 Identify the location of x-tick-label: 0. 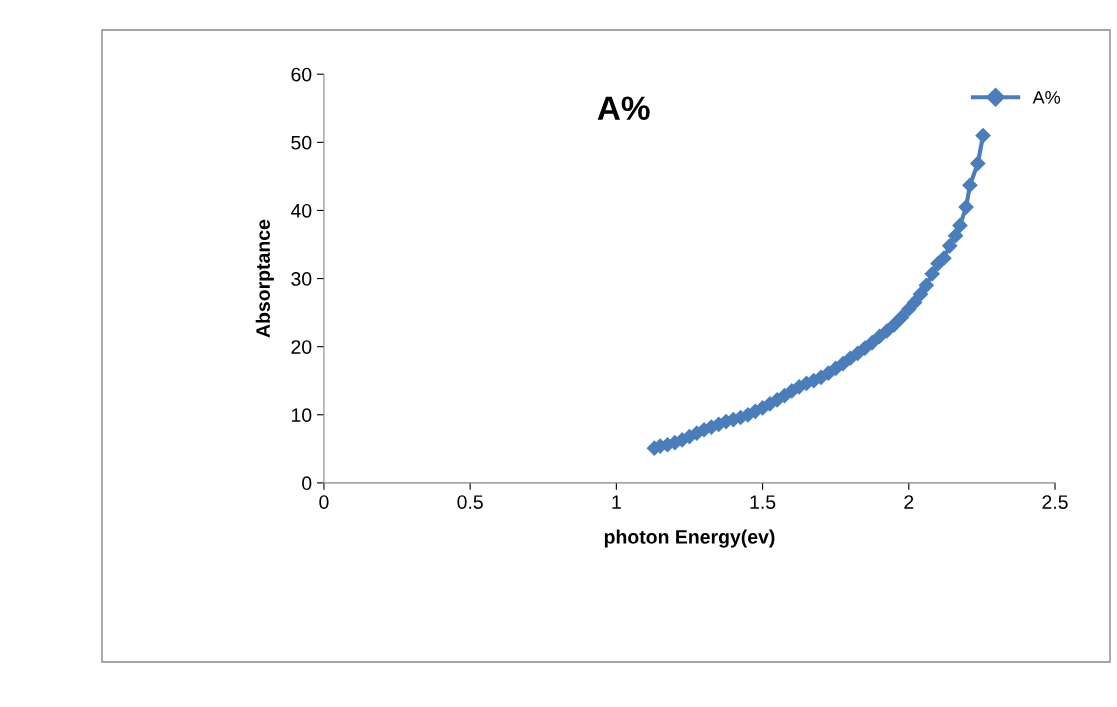
(324, 502).